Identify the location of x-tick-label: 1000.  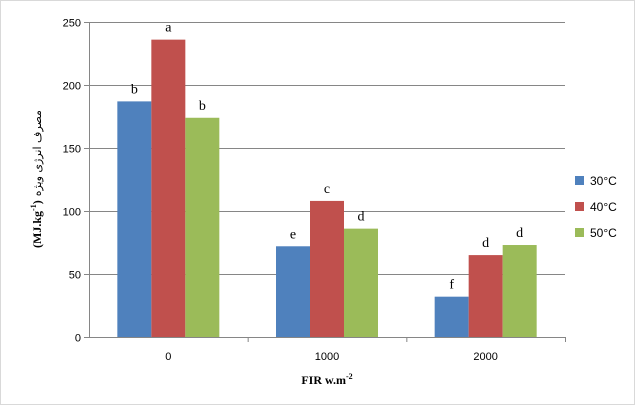
(327, 357).